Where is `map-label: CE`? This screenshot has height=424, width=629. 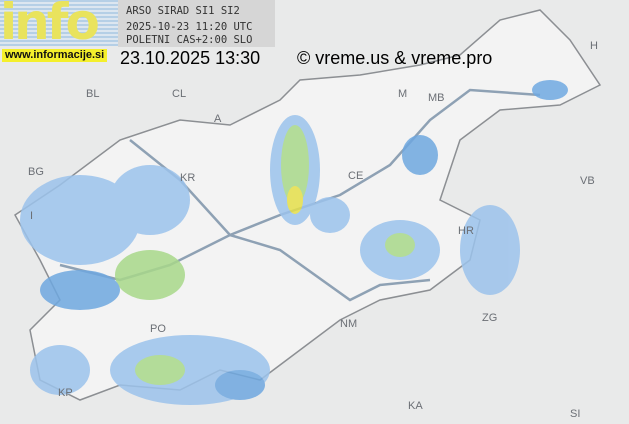
map-label: CE is located at coordinates (356, 176).